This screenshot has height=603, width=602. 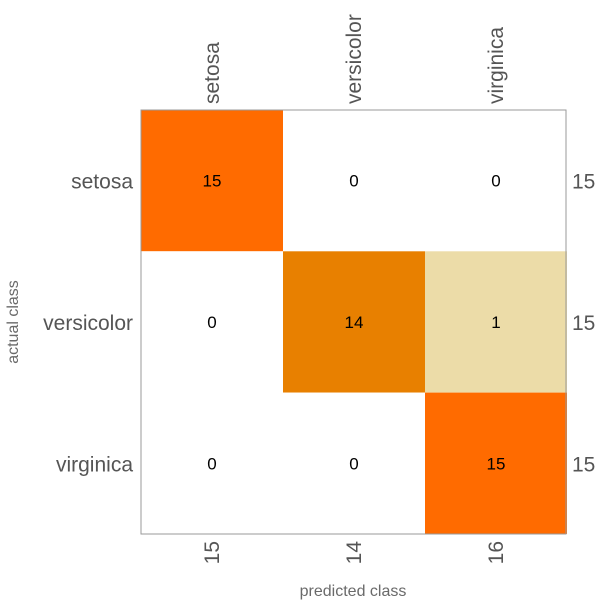 I want to click on cell-value-virginica-virginica: 15, so click(x=496, y=463).